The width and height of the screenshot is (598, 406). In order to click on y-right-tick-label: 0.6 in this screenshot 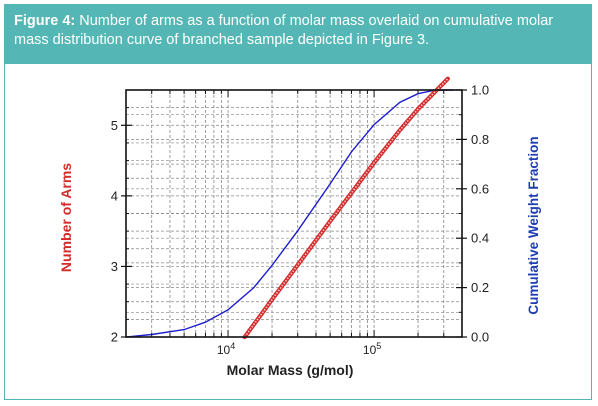, I will do `click(480, 188)`.